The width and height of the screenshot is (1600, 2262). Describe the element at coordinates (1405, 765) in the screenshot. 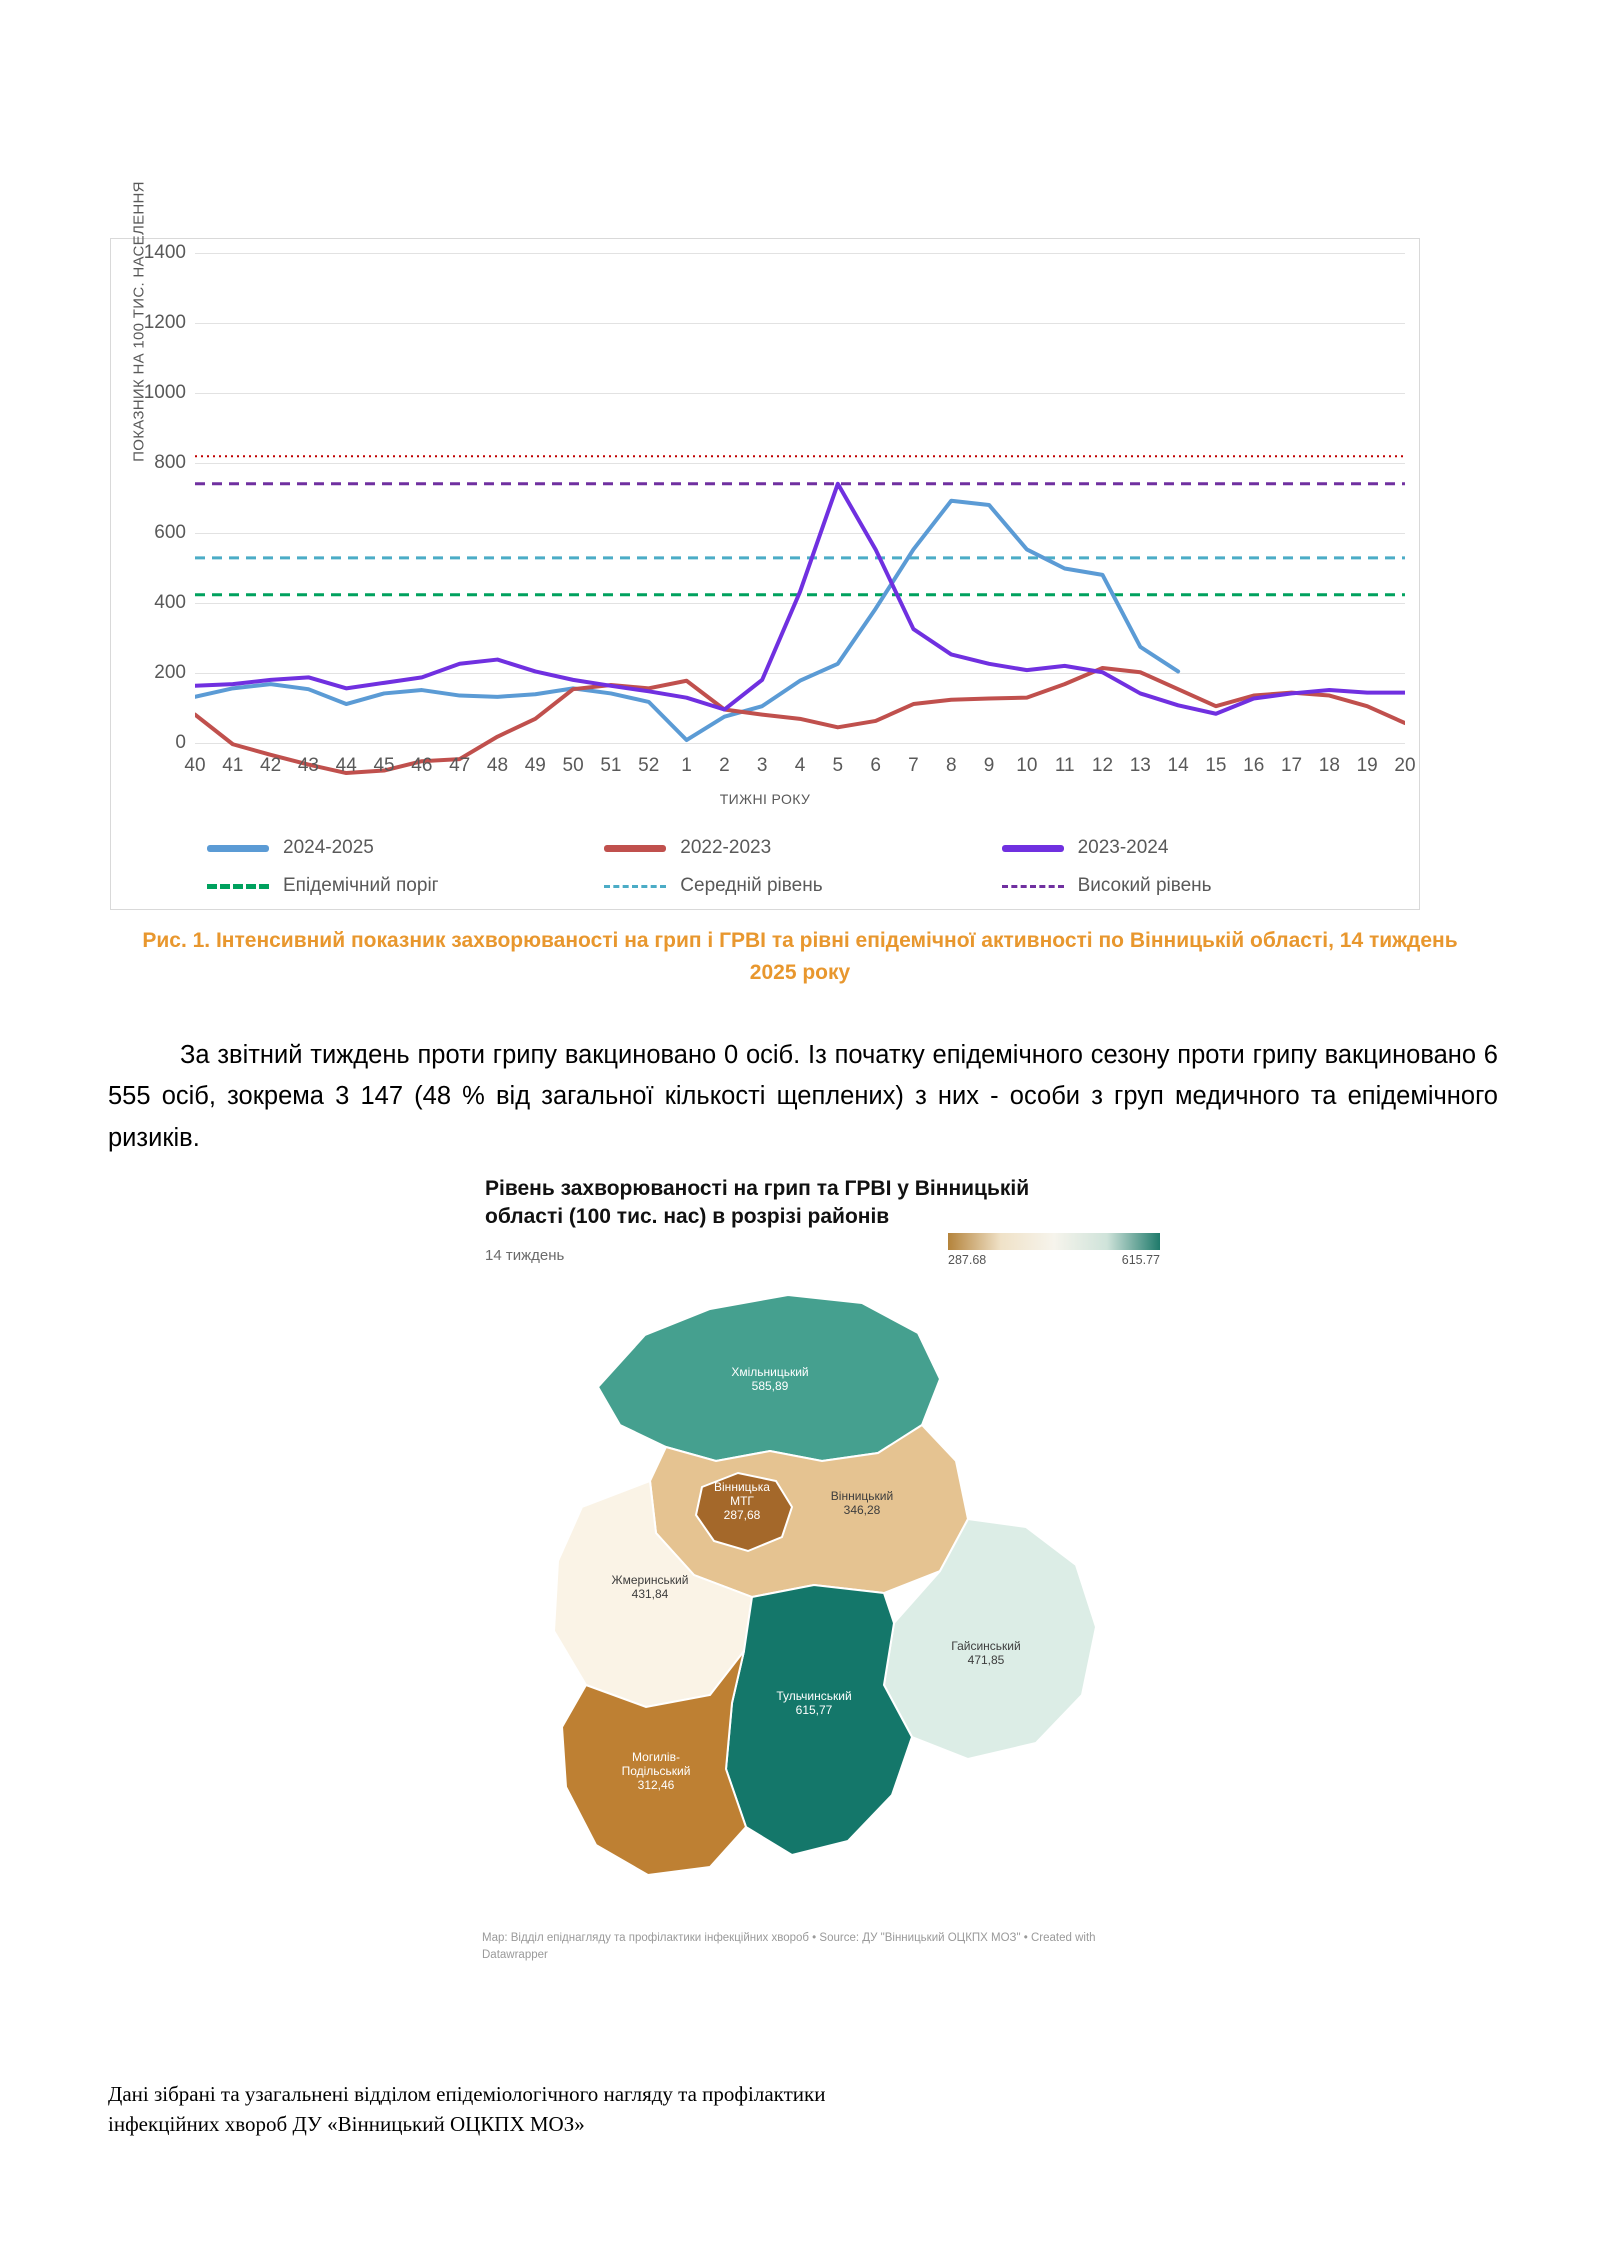

I see `chart-x-tick: 20` at that location.